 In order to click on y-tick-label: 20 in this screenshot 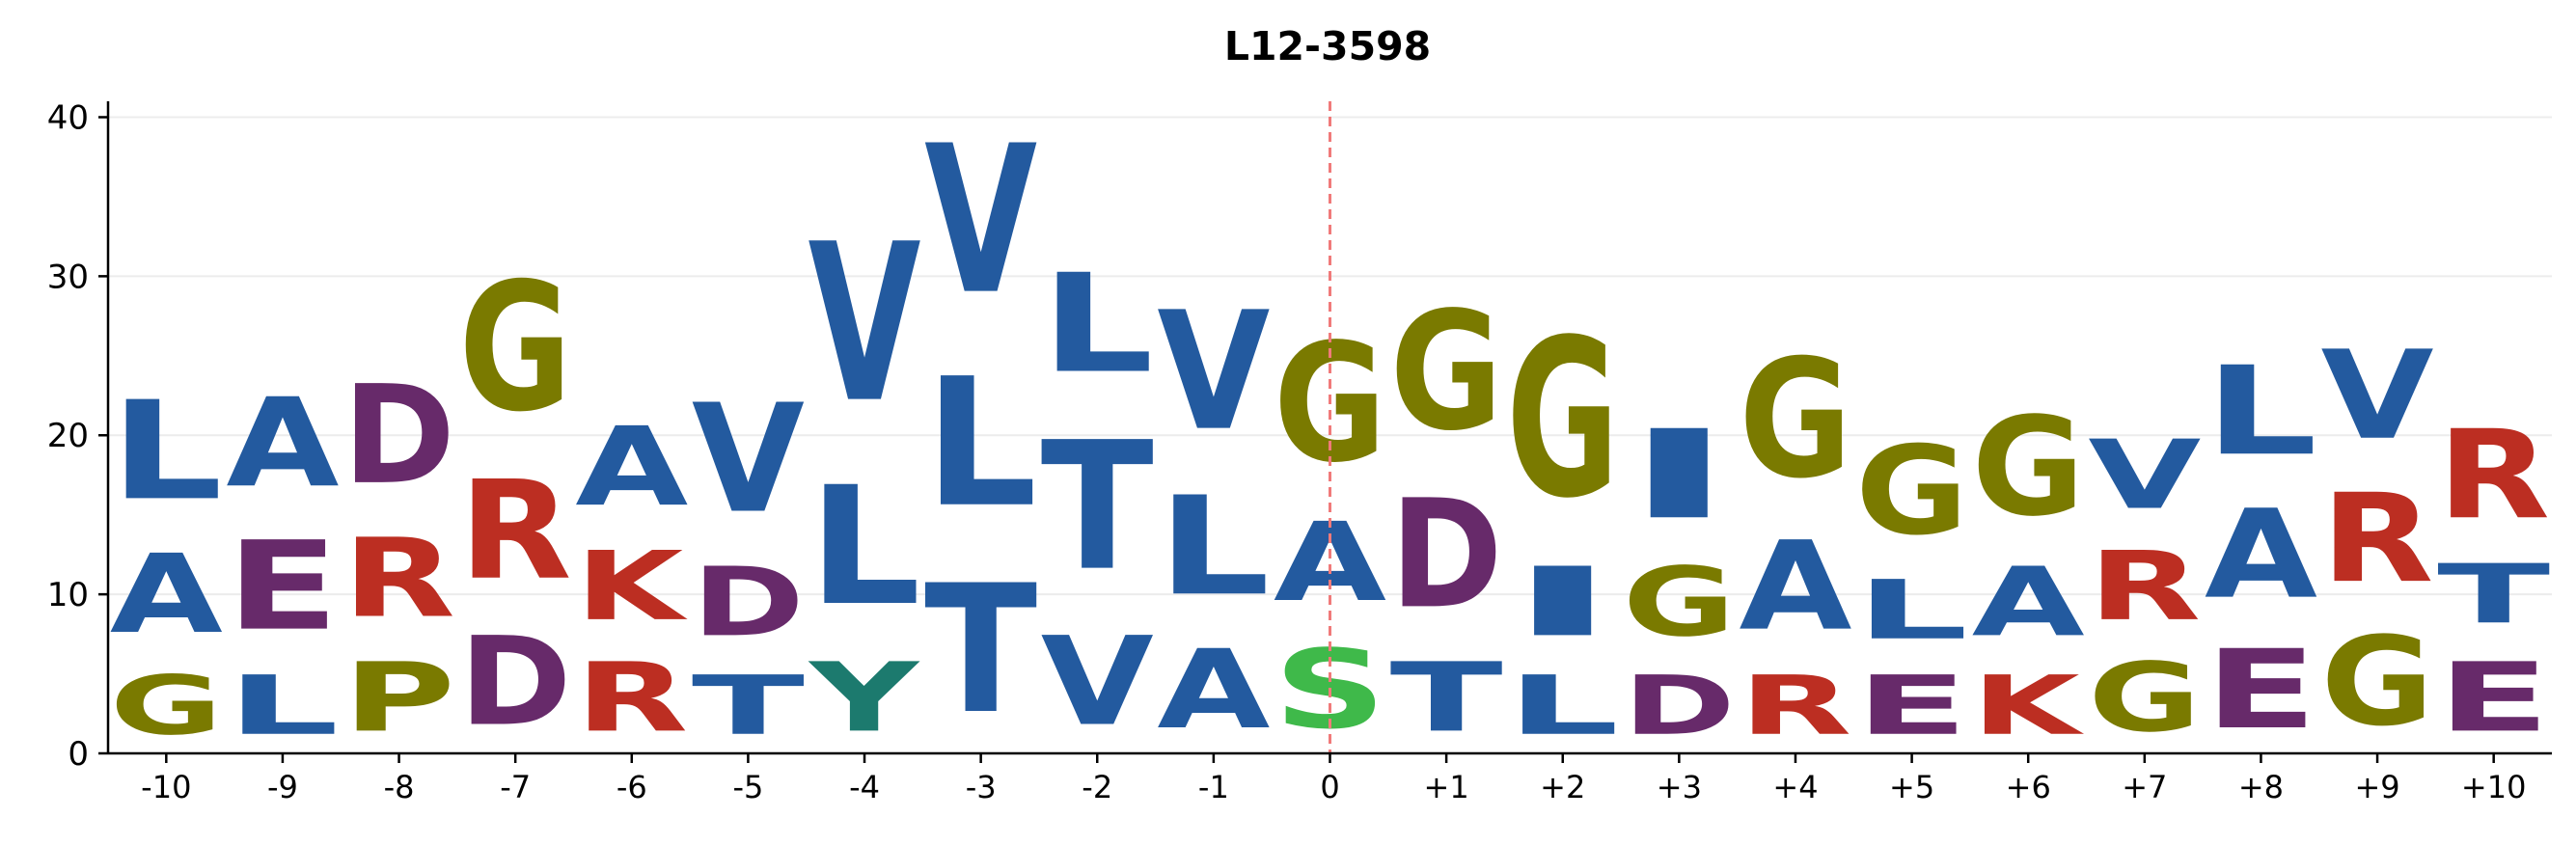, I will do `click(68, 436)`.